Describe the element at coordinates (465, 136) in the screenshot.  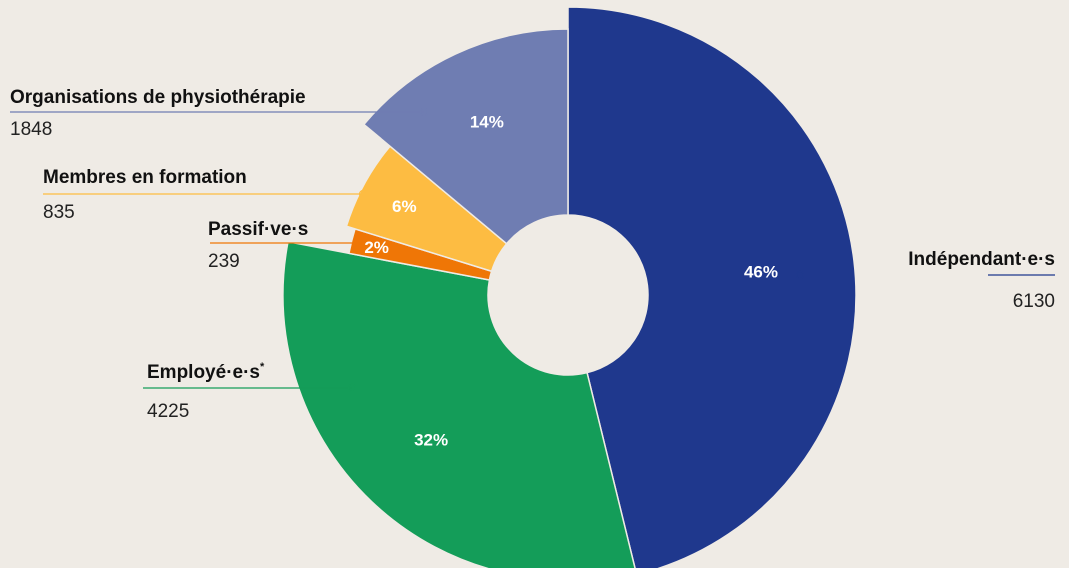
I see `slice-organisations-de-physiotherapie` at that location.